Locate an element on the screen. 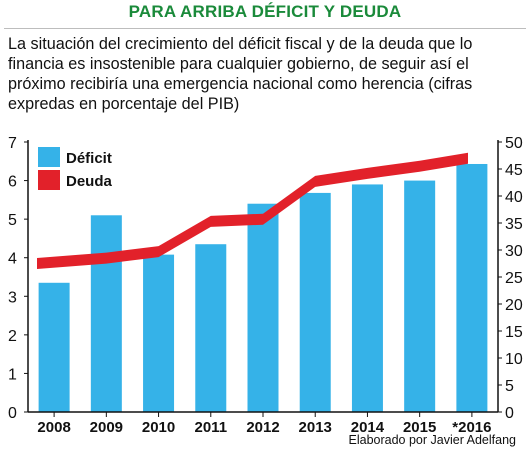  title-divider is located at coordinates (265, 28).